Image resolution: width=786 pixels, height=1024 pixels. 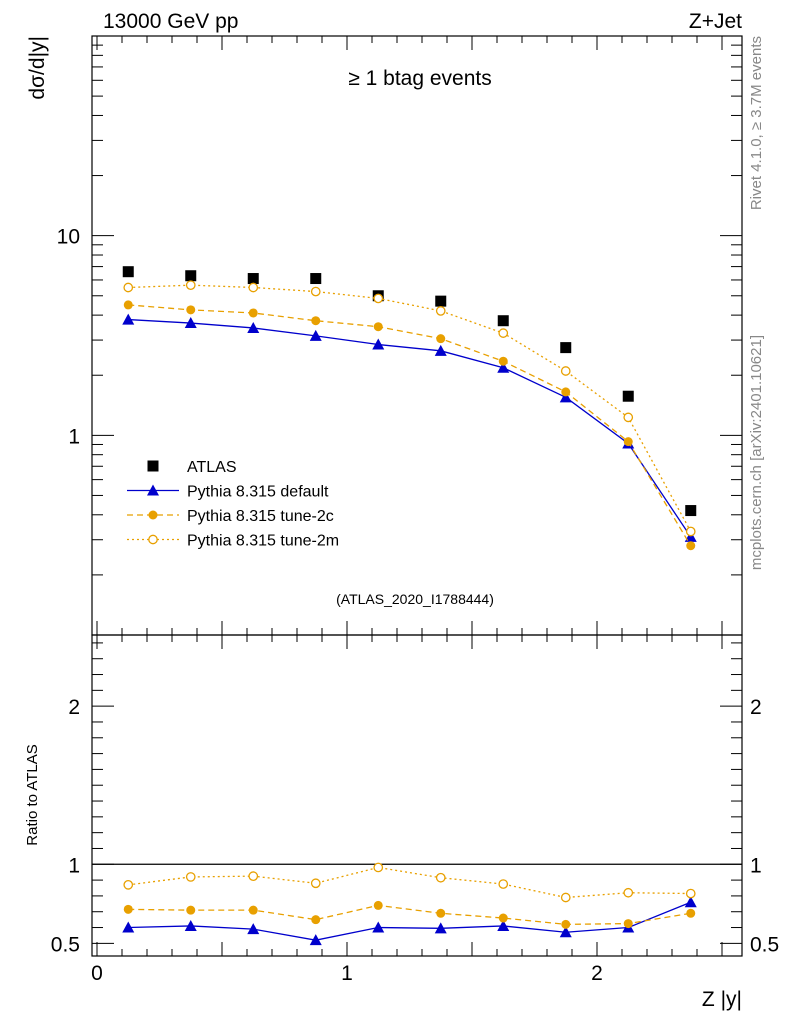 What do you see at coordinates (263, 541) in the screenshot?
I see `legend-label: Pythia 8.315 tune-2m` at bounding box center [263, 541].